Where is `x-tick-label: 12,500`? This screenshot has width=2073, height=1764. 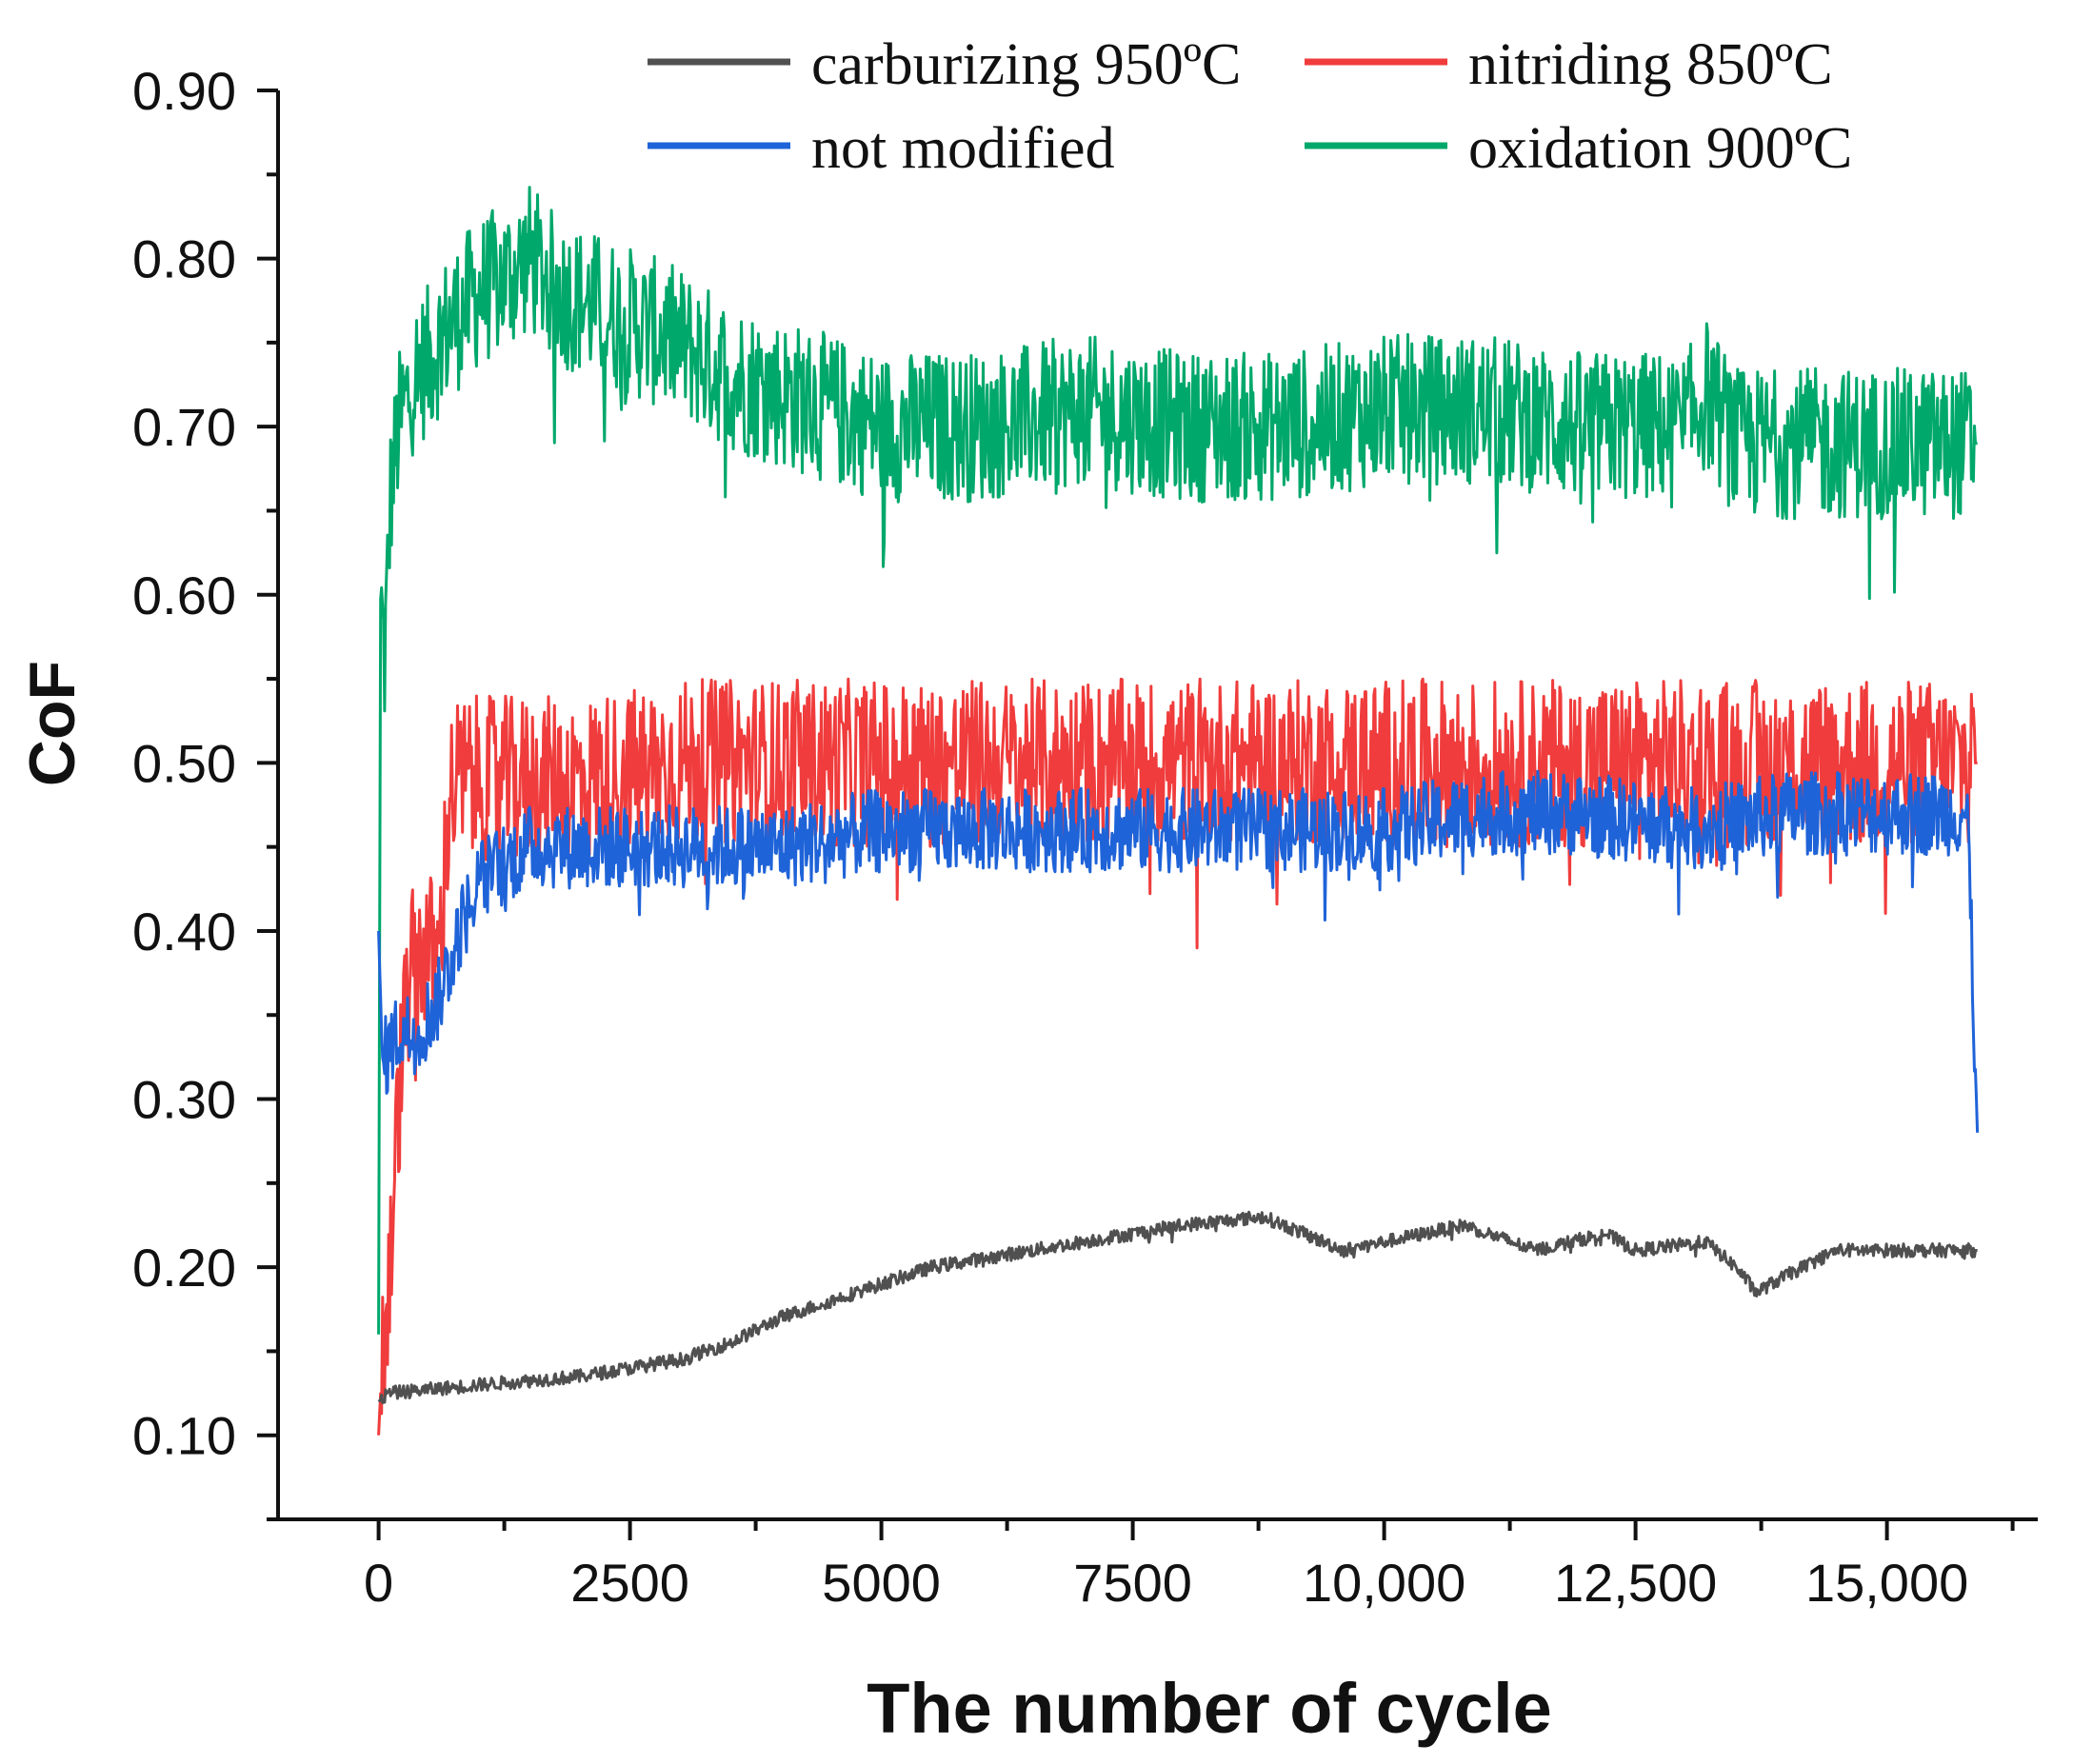
x-tick-label: 12,500 is located at coordinates (1635, 1583).